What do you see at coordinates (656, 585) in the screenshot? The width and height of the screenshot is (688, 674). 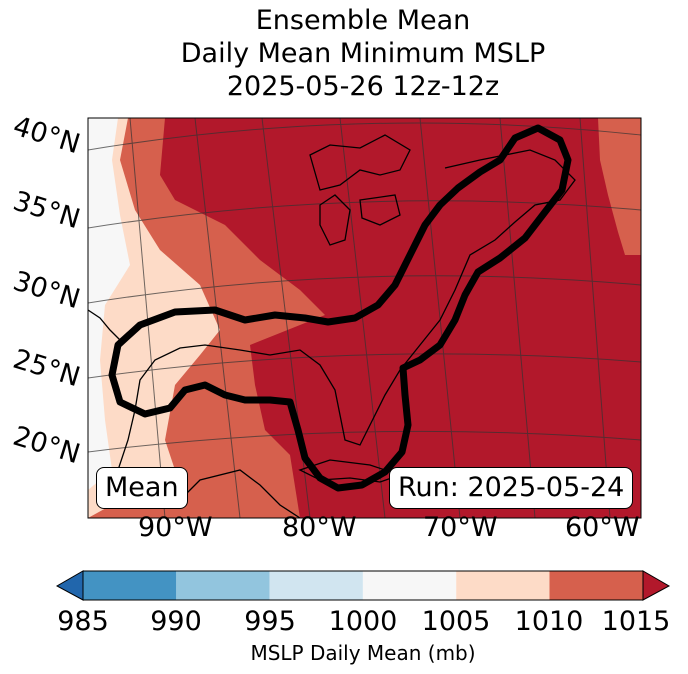 I see `colorbar-extend-high` at bounding box center [656, 585].